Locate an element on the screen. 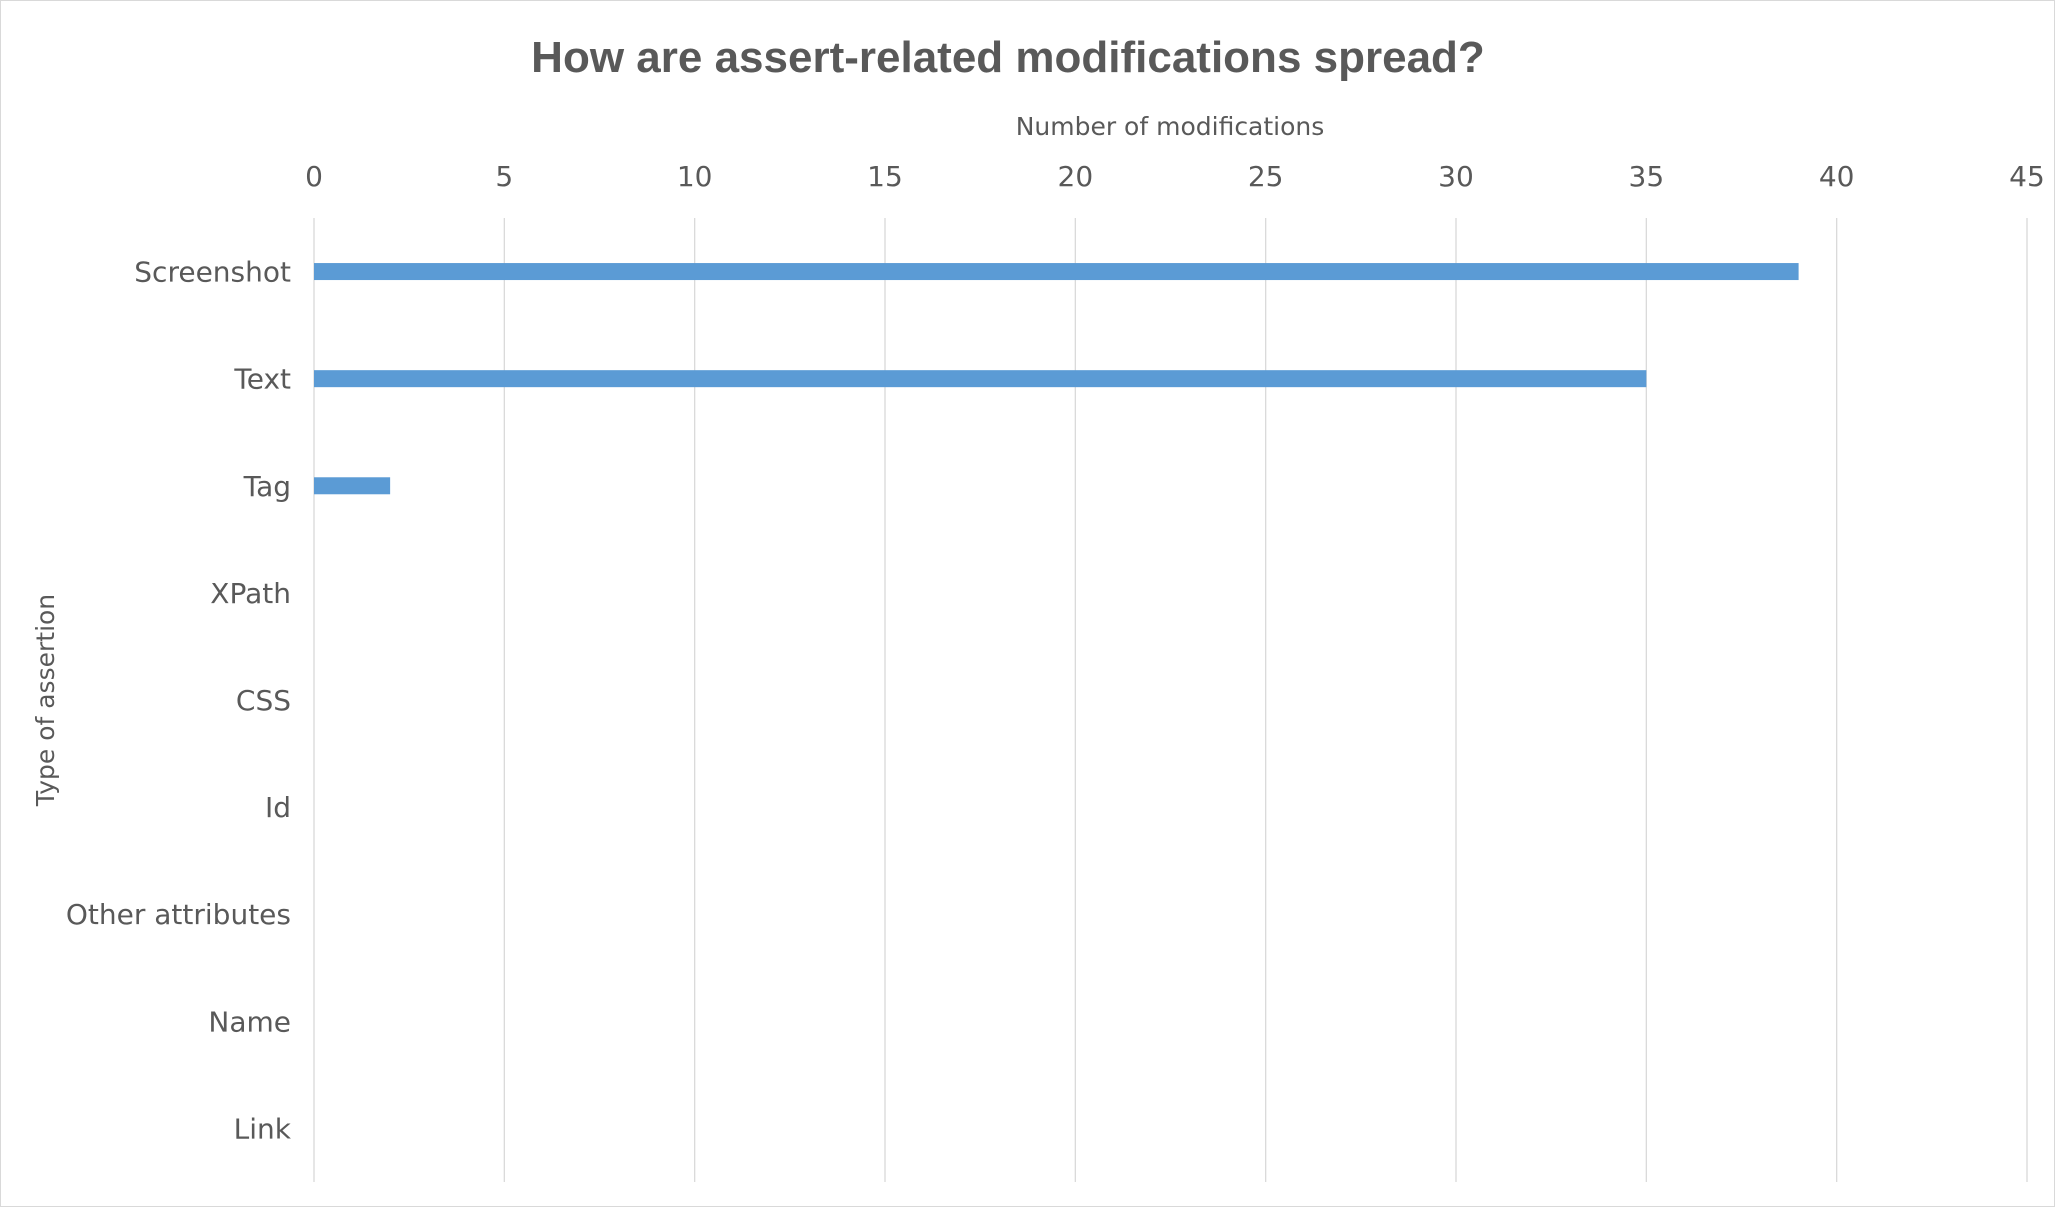  x-tick-label: 5 is located at coordinates (504, 176).